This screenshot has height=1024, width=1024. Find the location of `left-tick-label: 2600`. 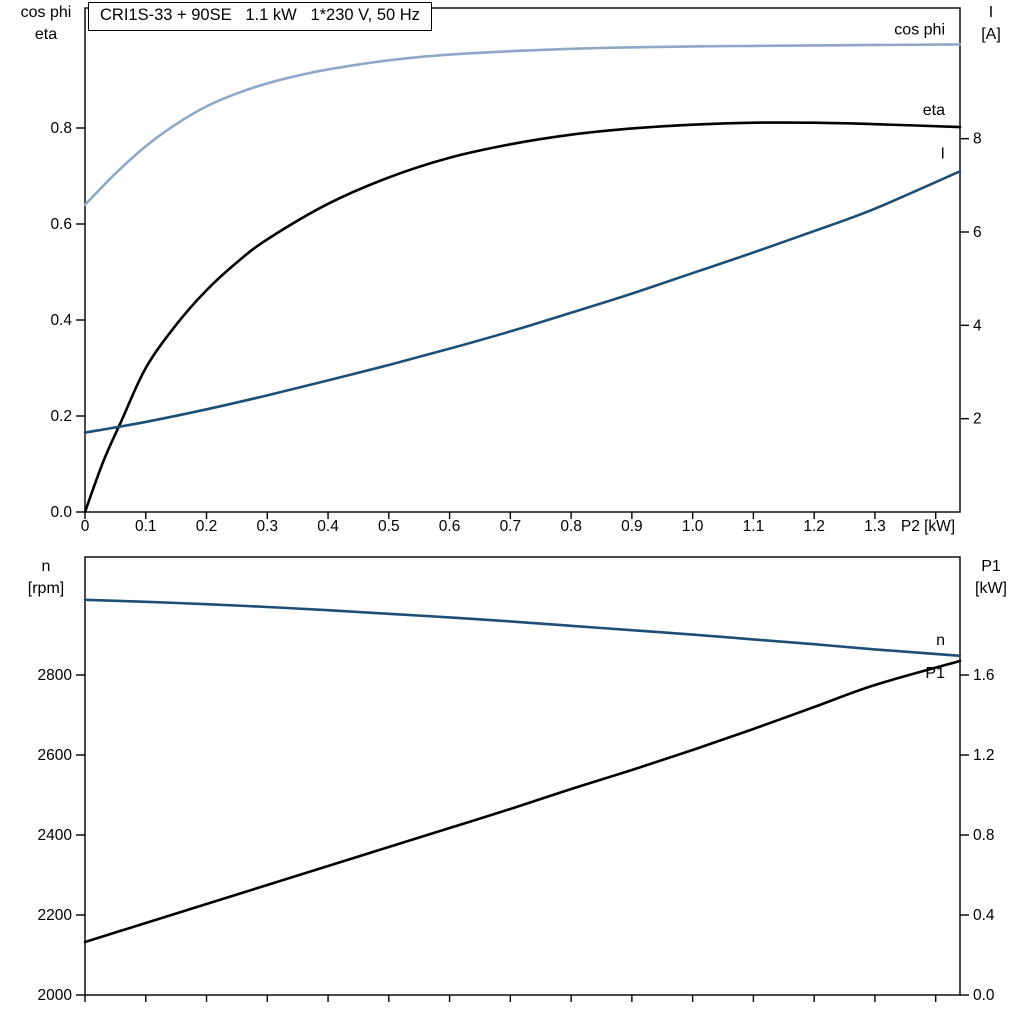

left-tick-label: 2600 is located at coordinates (55, 755).